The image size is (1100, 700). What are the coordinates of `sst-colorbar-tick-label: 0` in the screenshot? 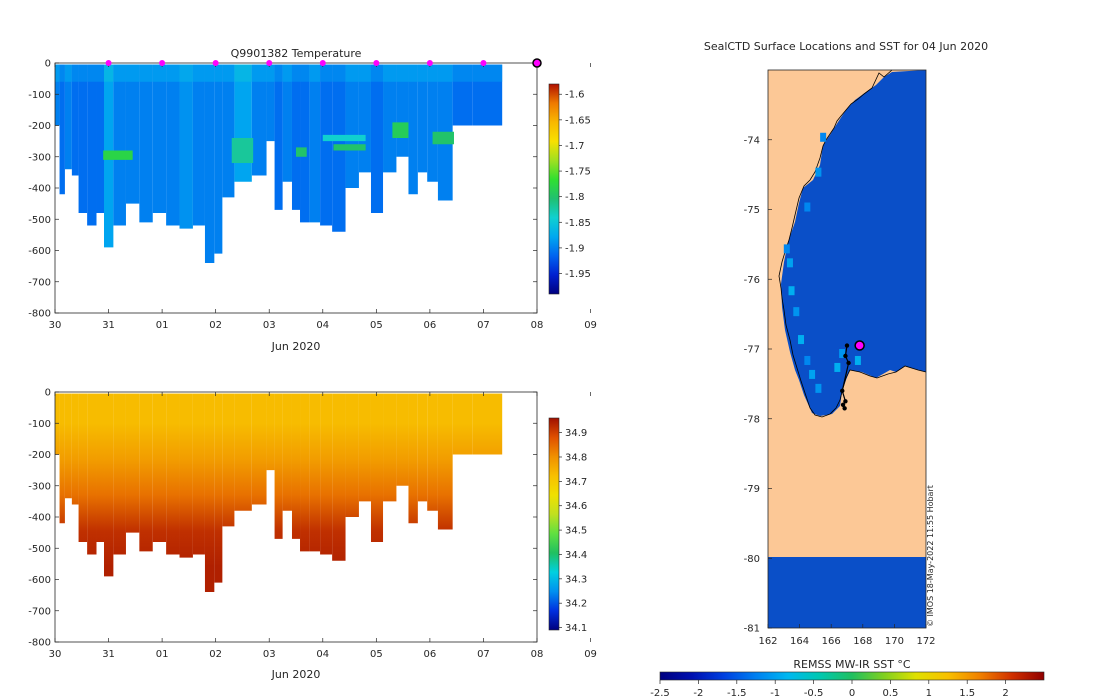 It's located at (852, 693).